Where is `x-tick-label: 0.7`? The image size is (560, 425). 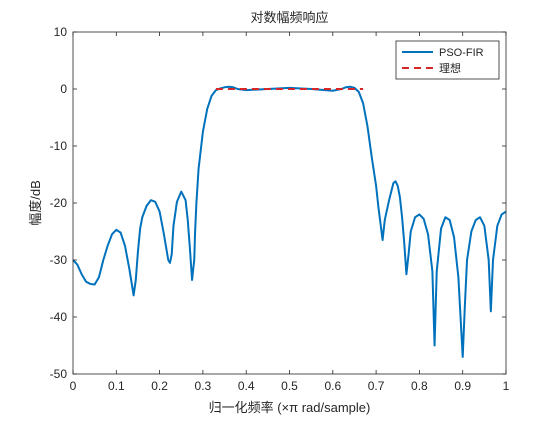 x-tick-label: 0.7 is located at coordinates (376, 386).